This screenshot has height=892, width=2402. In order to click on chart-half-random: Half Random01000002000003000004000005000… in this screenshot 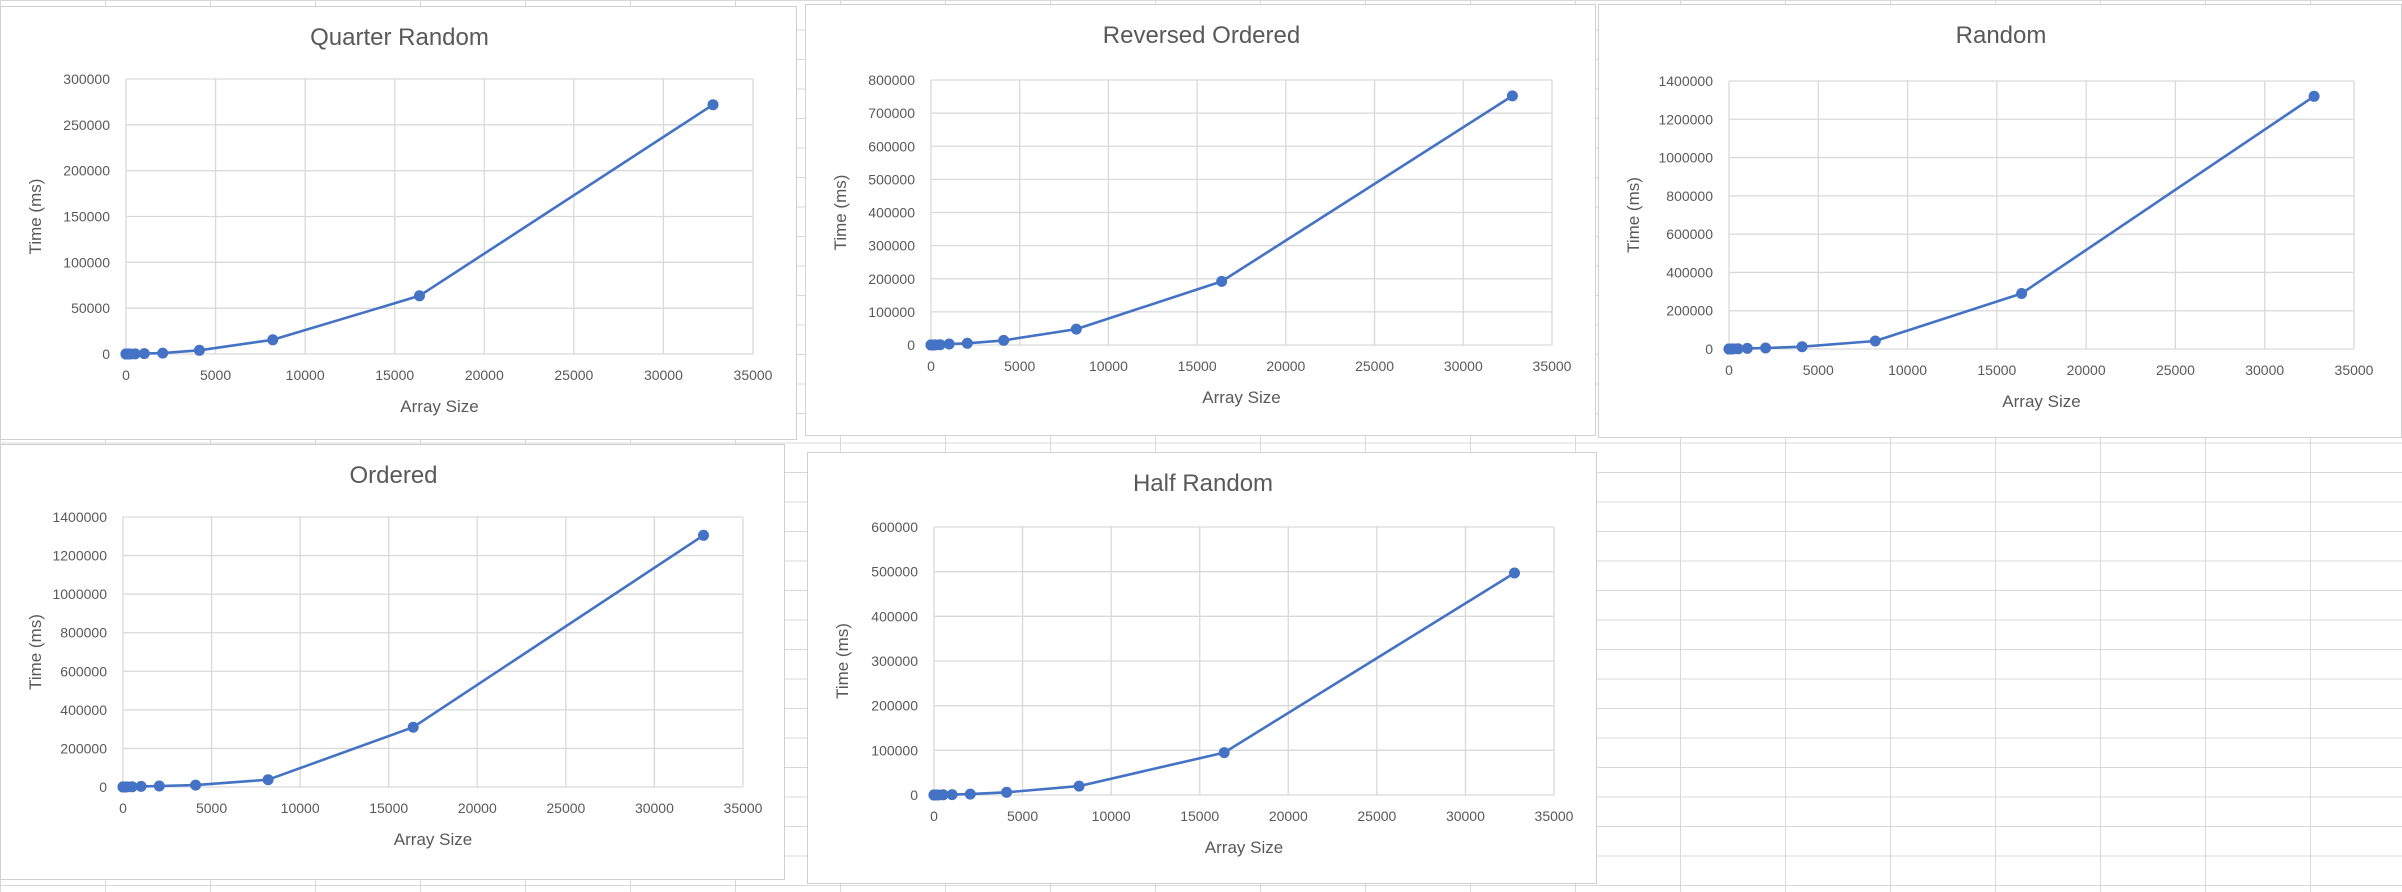, I will do `click(1203, 663)`.